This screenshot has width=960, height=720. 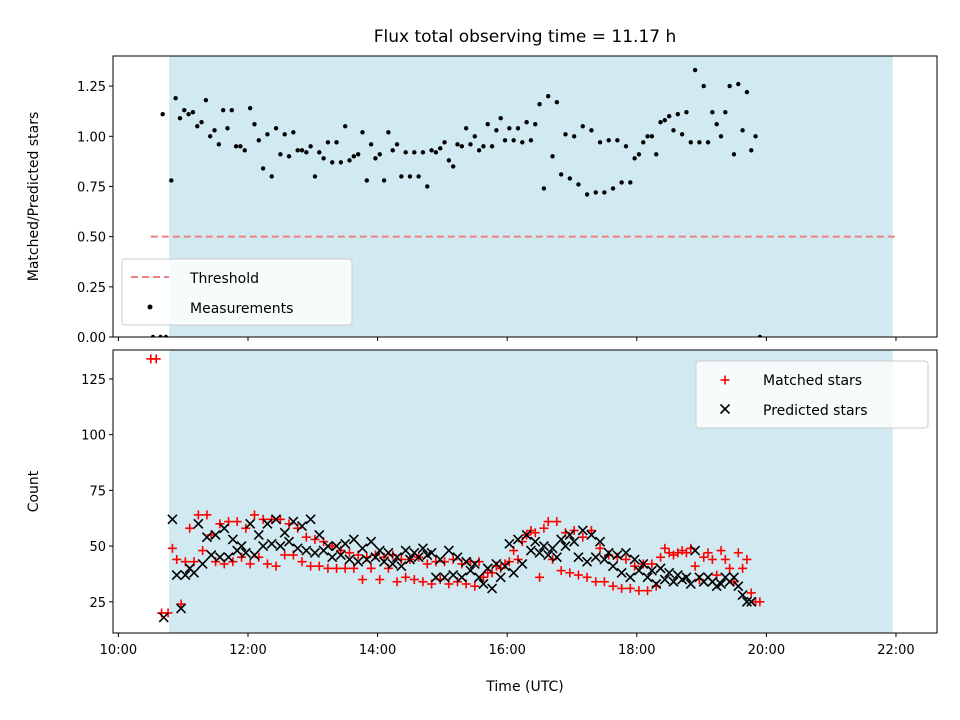 I want to click on series-predicted-stars, so click(x=457, y=568).